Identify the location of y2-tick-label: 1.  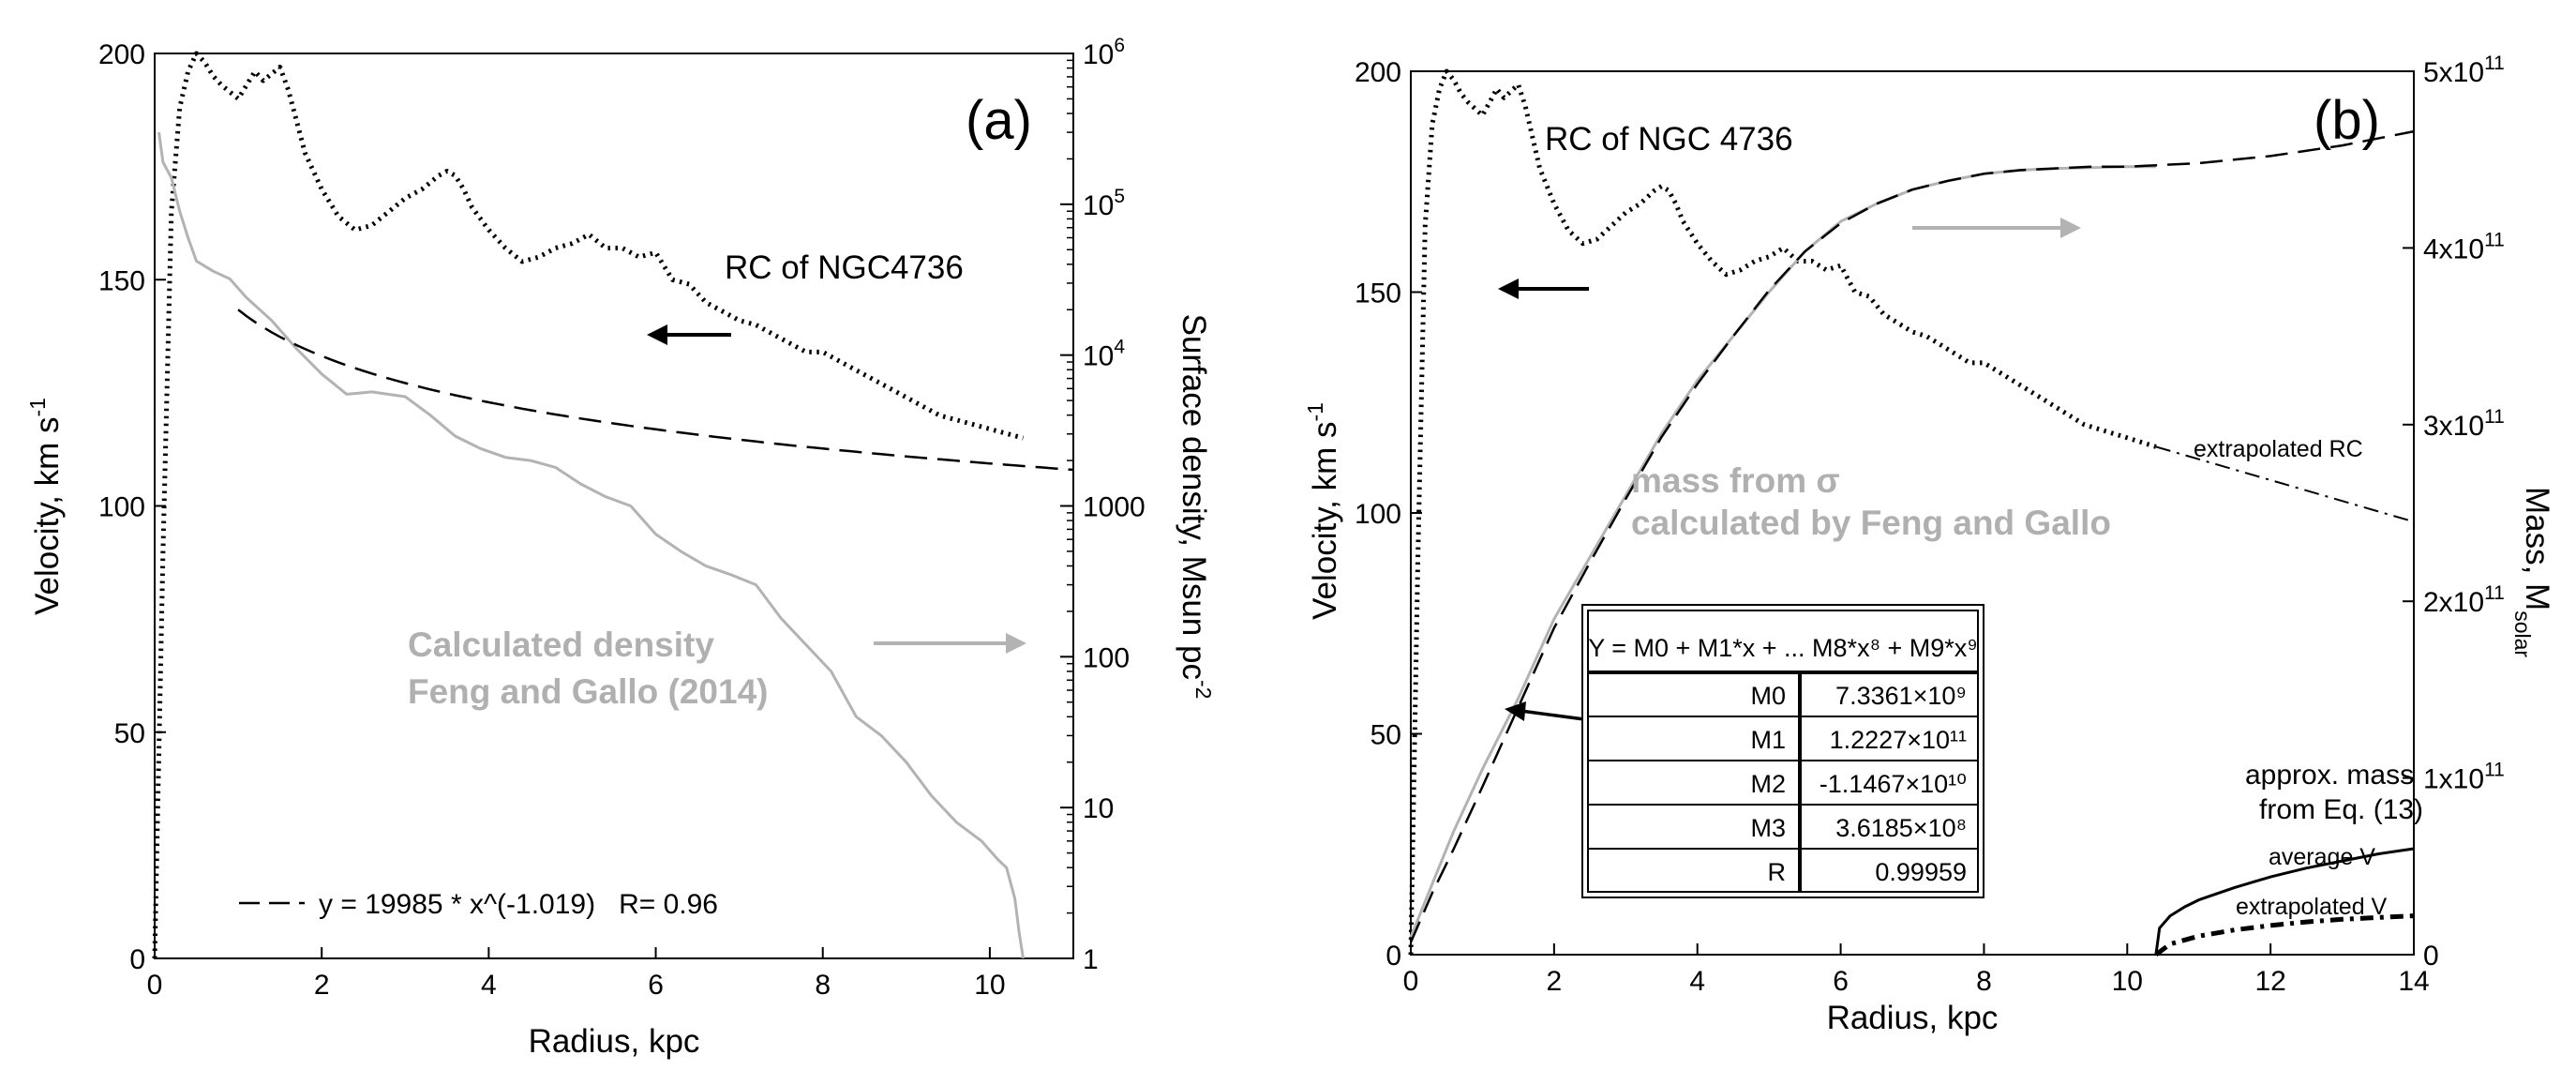
(1091, 959).